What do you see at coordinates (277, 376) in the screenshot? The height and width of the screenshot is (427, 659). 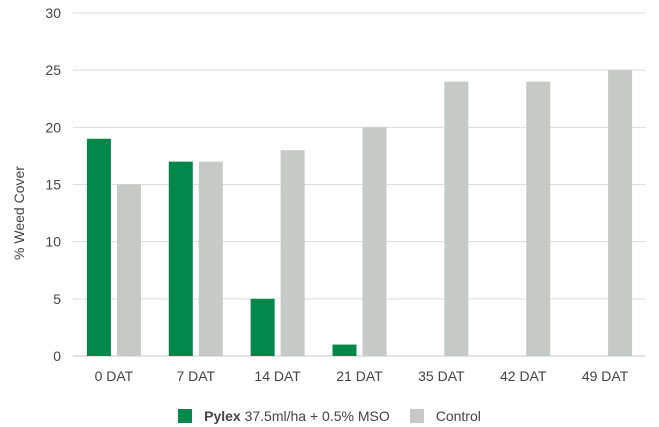 I see `x-tick-label: 14 DAT` at bounding box center [277, 376].